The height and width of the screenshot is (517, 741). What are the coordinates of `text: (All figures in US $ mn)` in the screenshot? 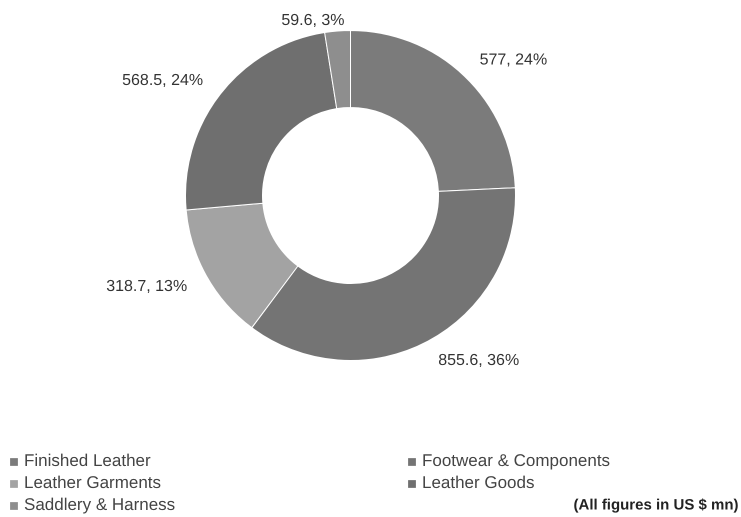 It's located at (656, 505).